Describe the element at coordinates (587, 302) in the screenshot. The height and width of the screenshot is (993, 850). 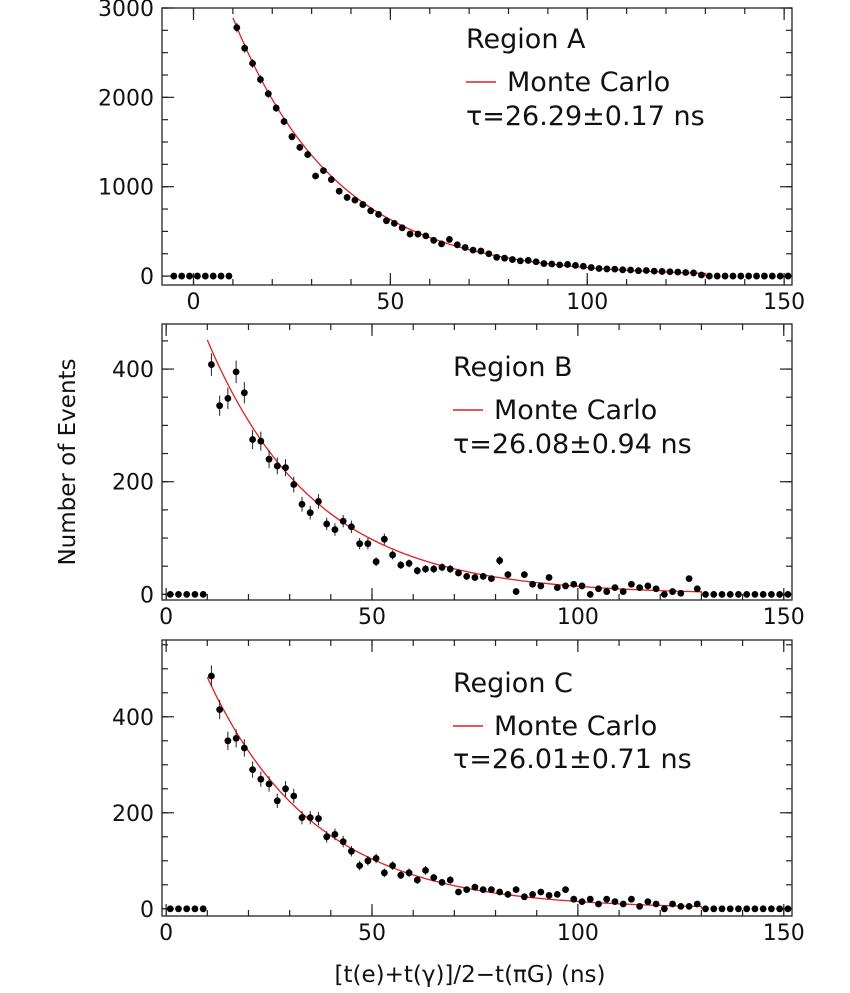
I see `x-tick-label: 100` at that location.